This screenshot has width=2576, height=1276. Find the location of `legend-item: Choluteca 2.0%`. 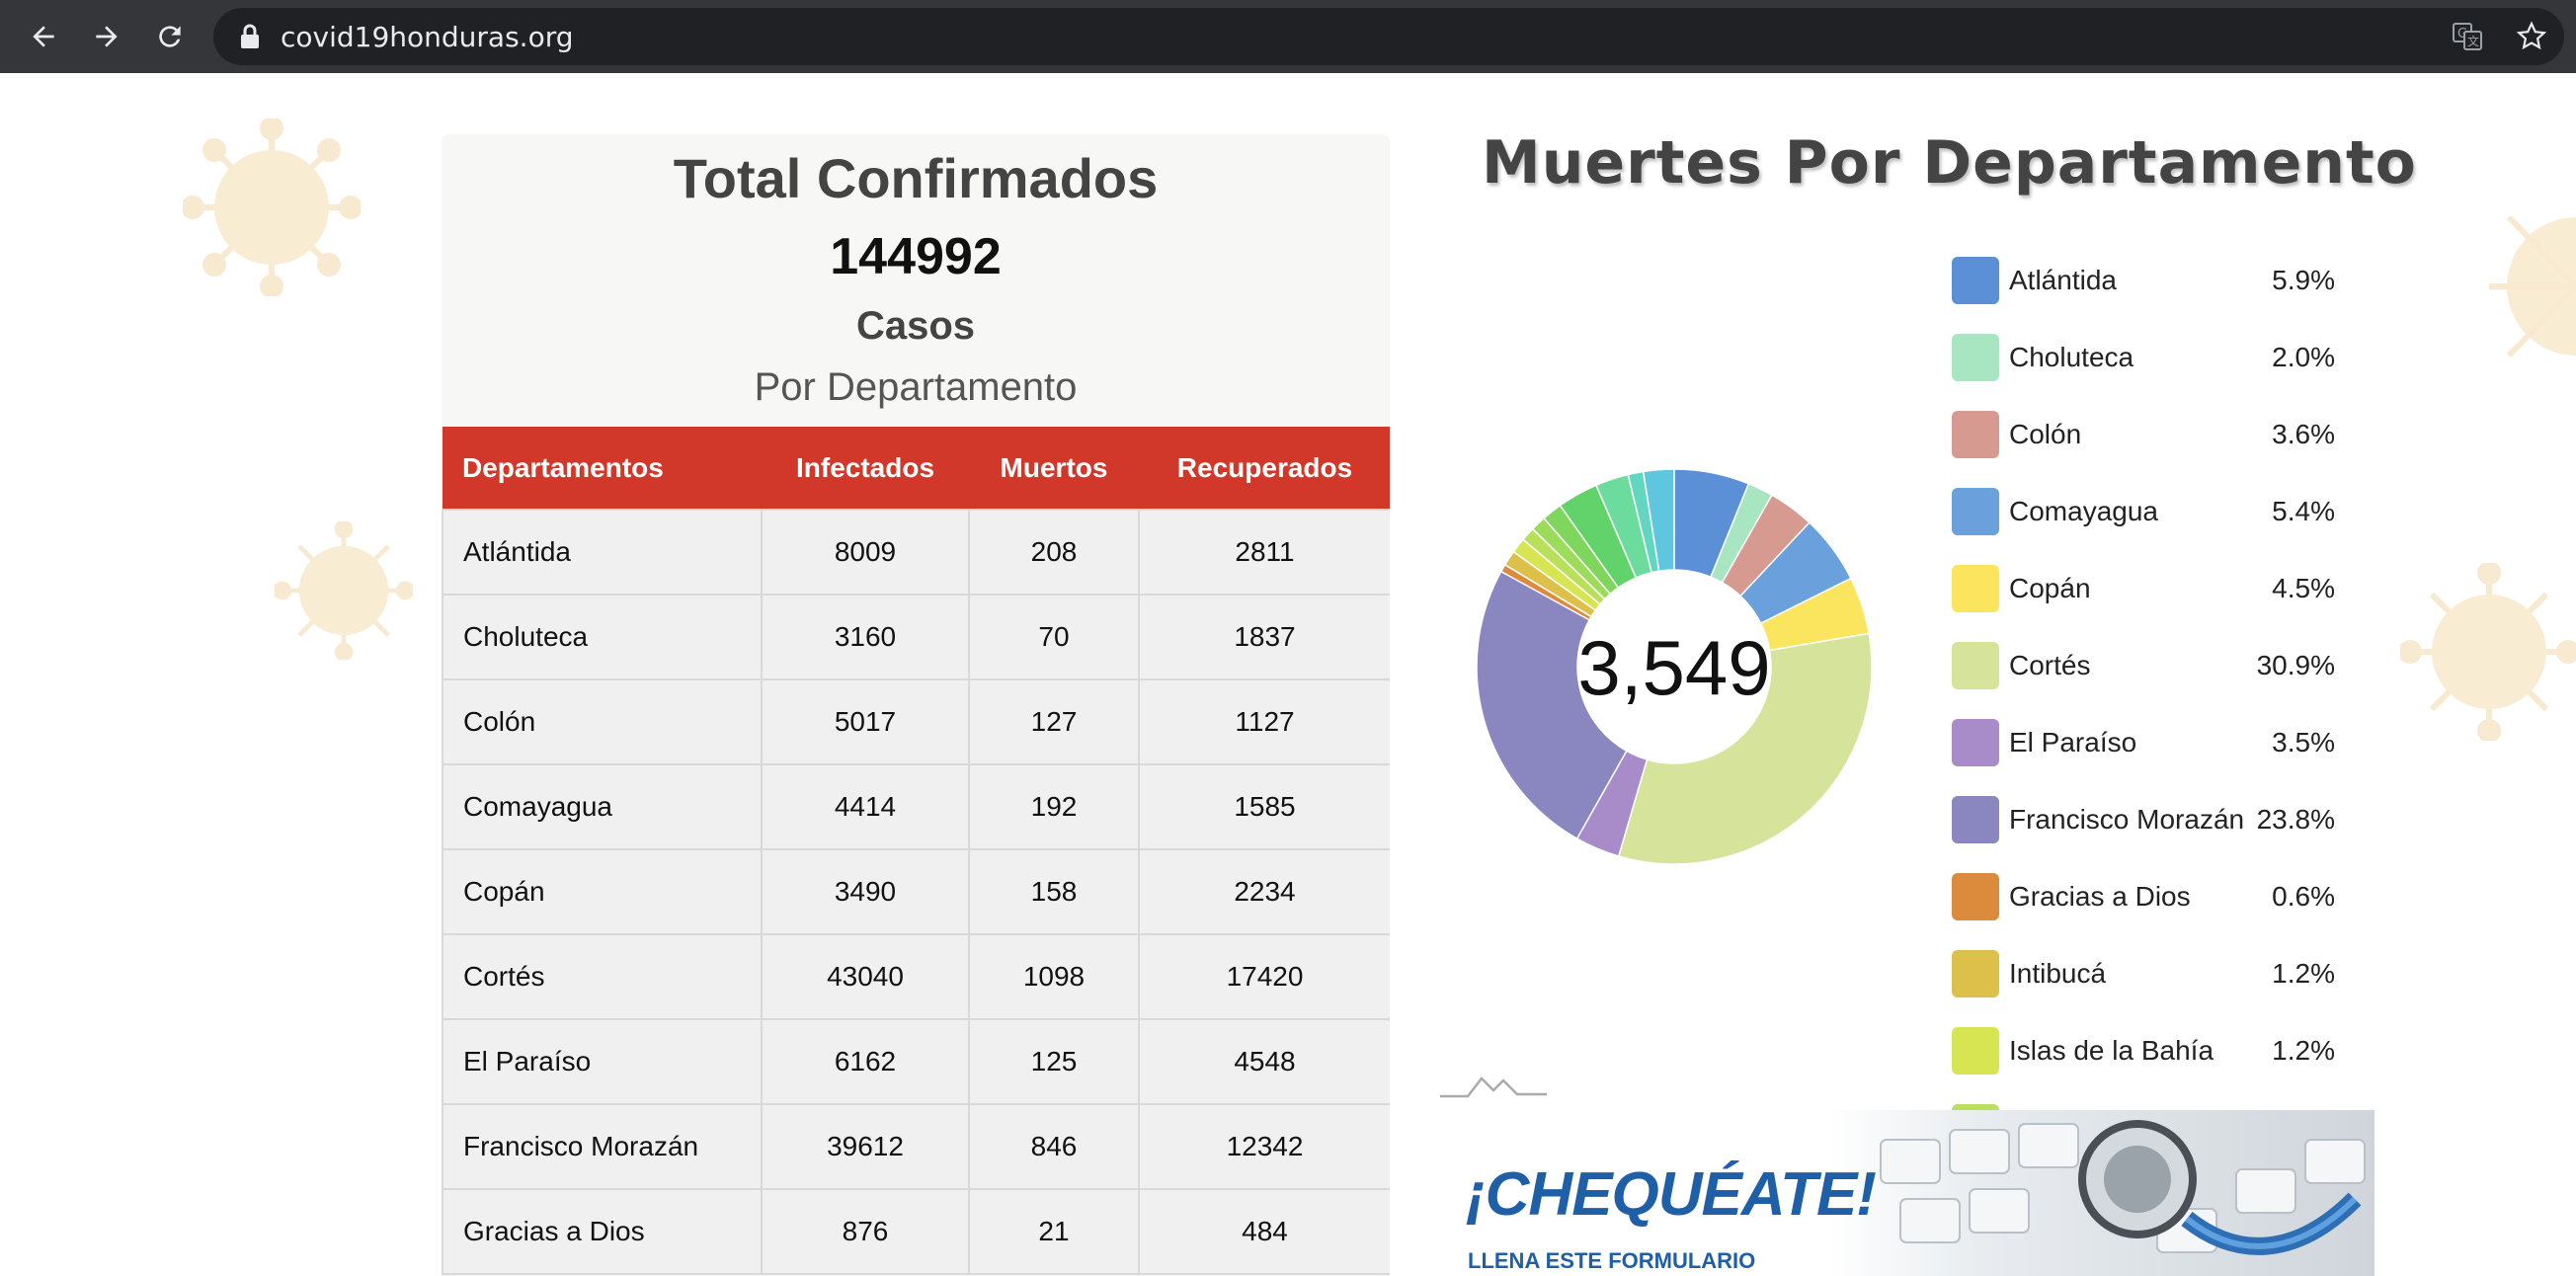

legend-item: Choluteca 2.0% is located at coordinates (2149, 357).